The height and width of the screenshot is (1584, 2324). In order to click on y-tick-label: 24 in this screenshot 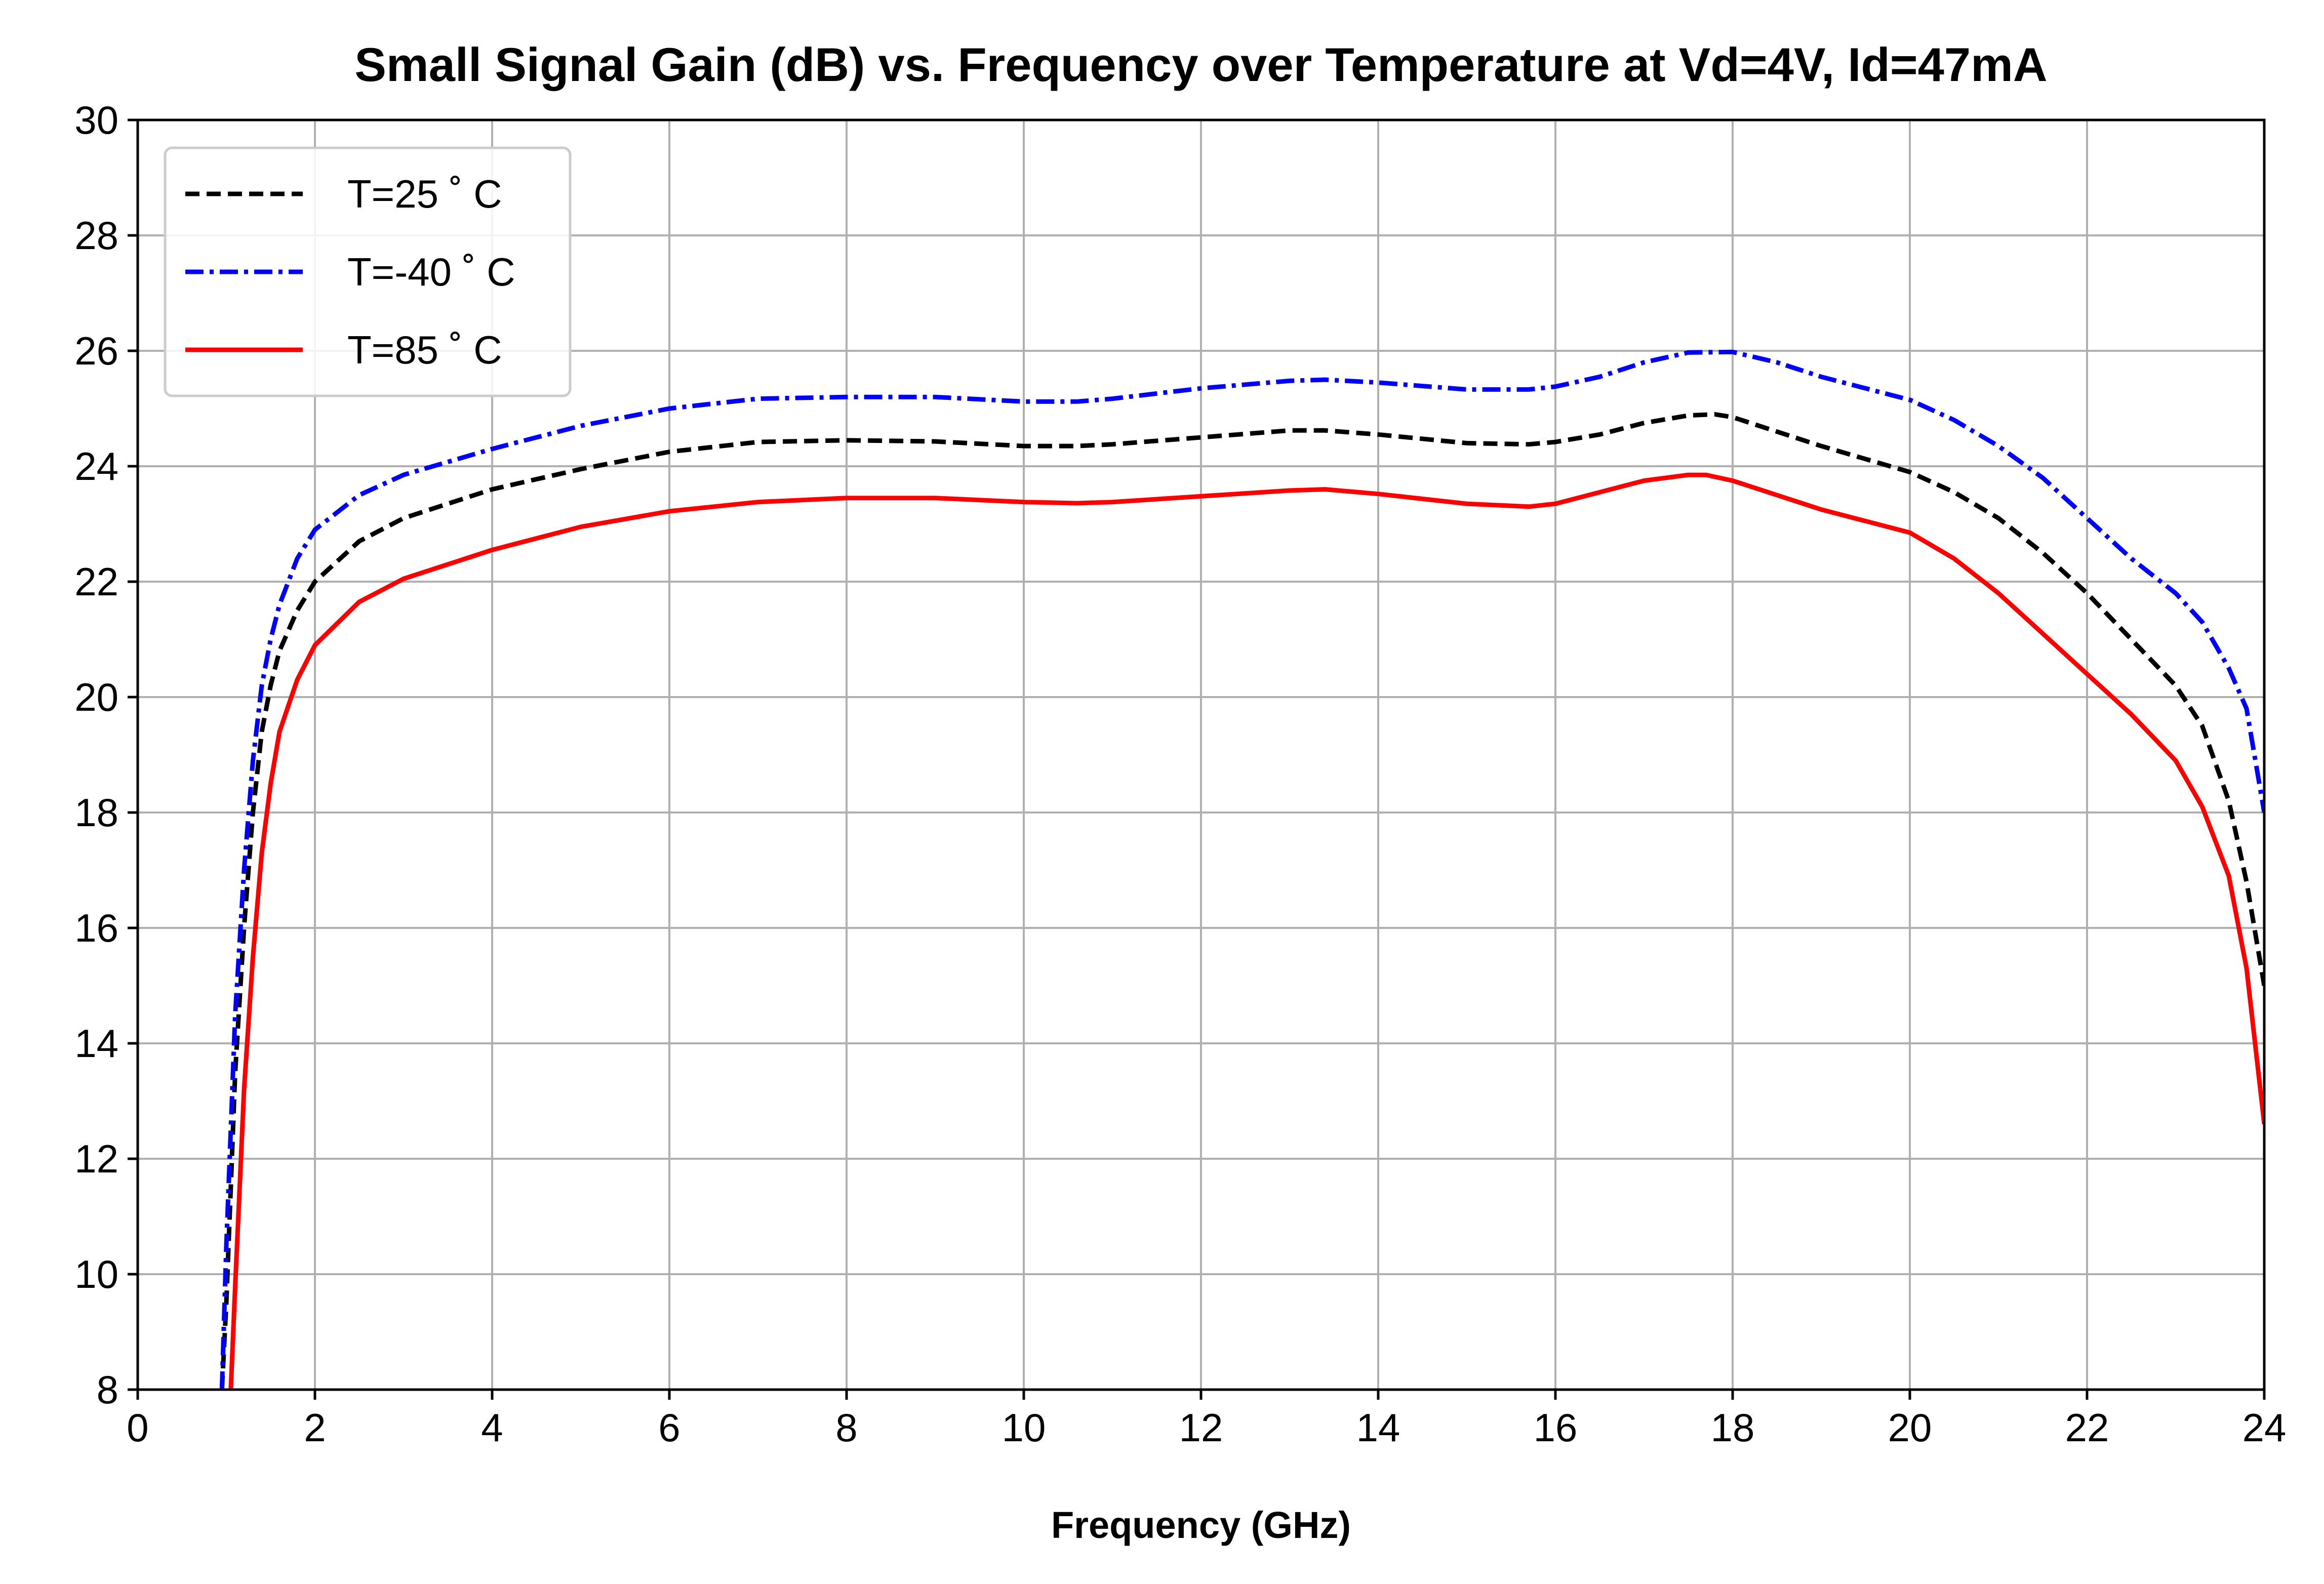, I will do `click(96, 466)`.